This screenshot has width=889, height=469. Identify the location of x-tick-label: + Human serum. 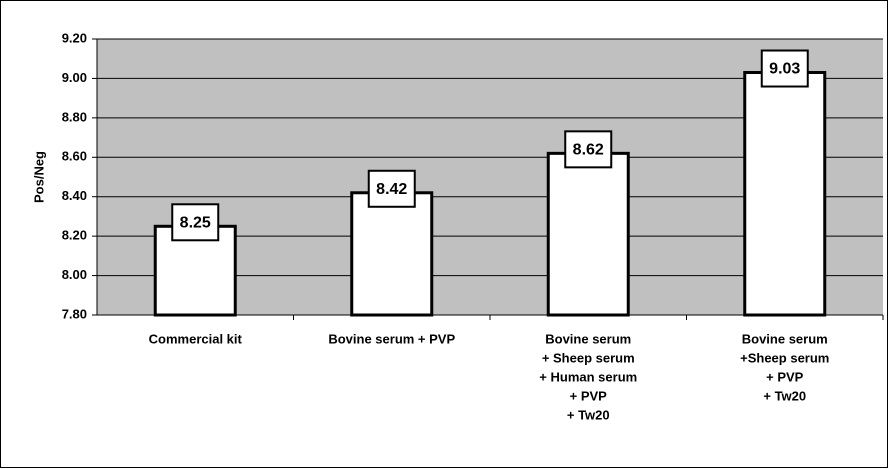
(588, 376).